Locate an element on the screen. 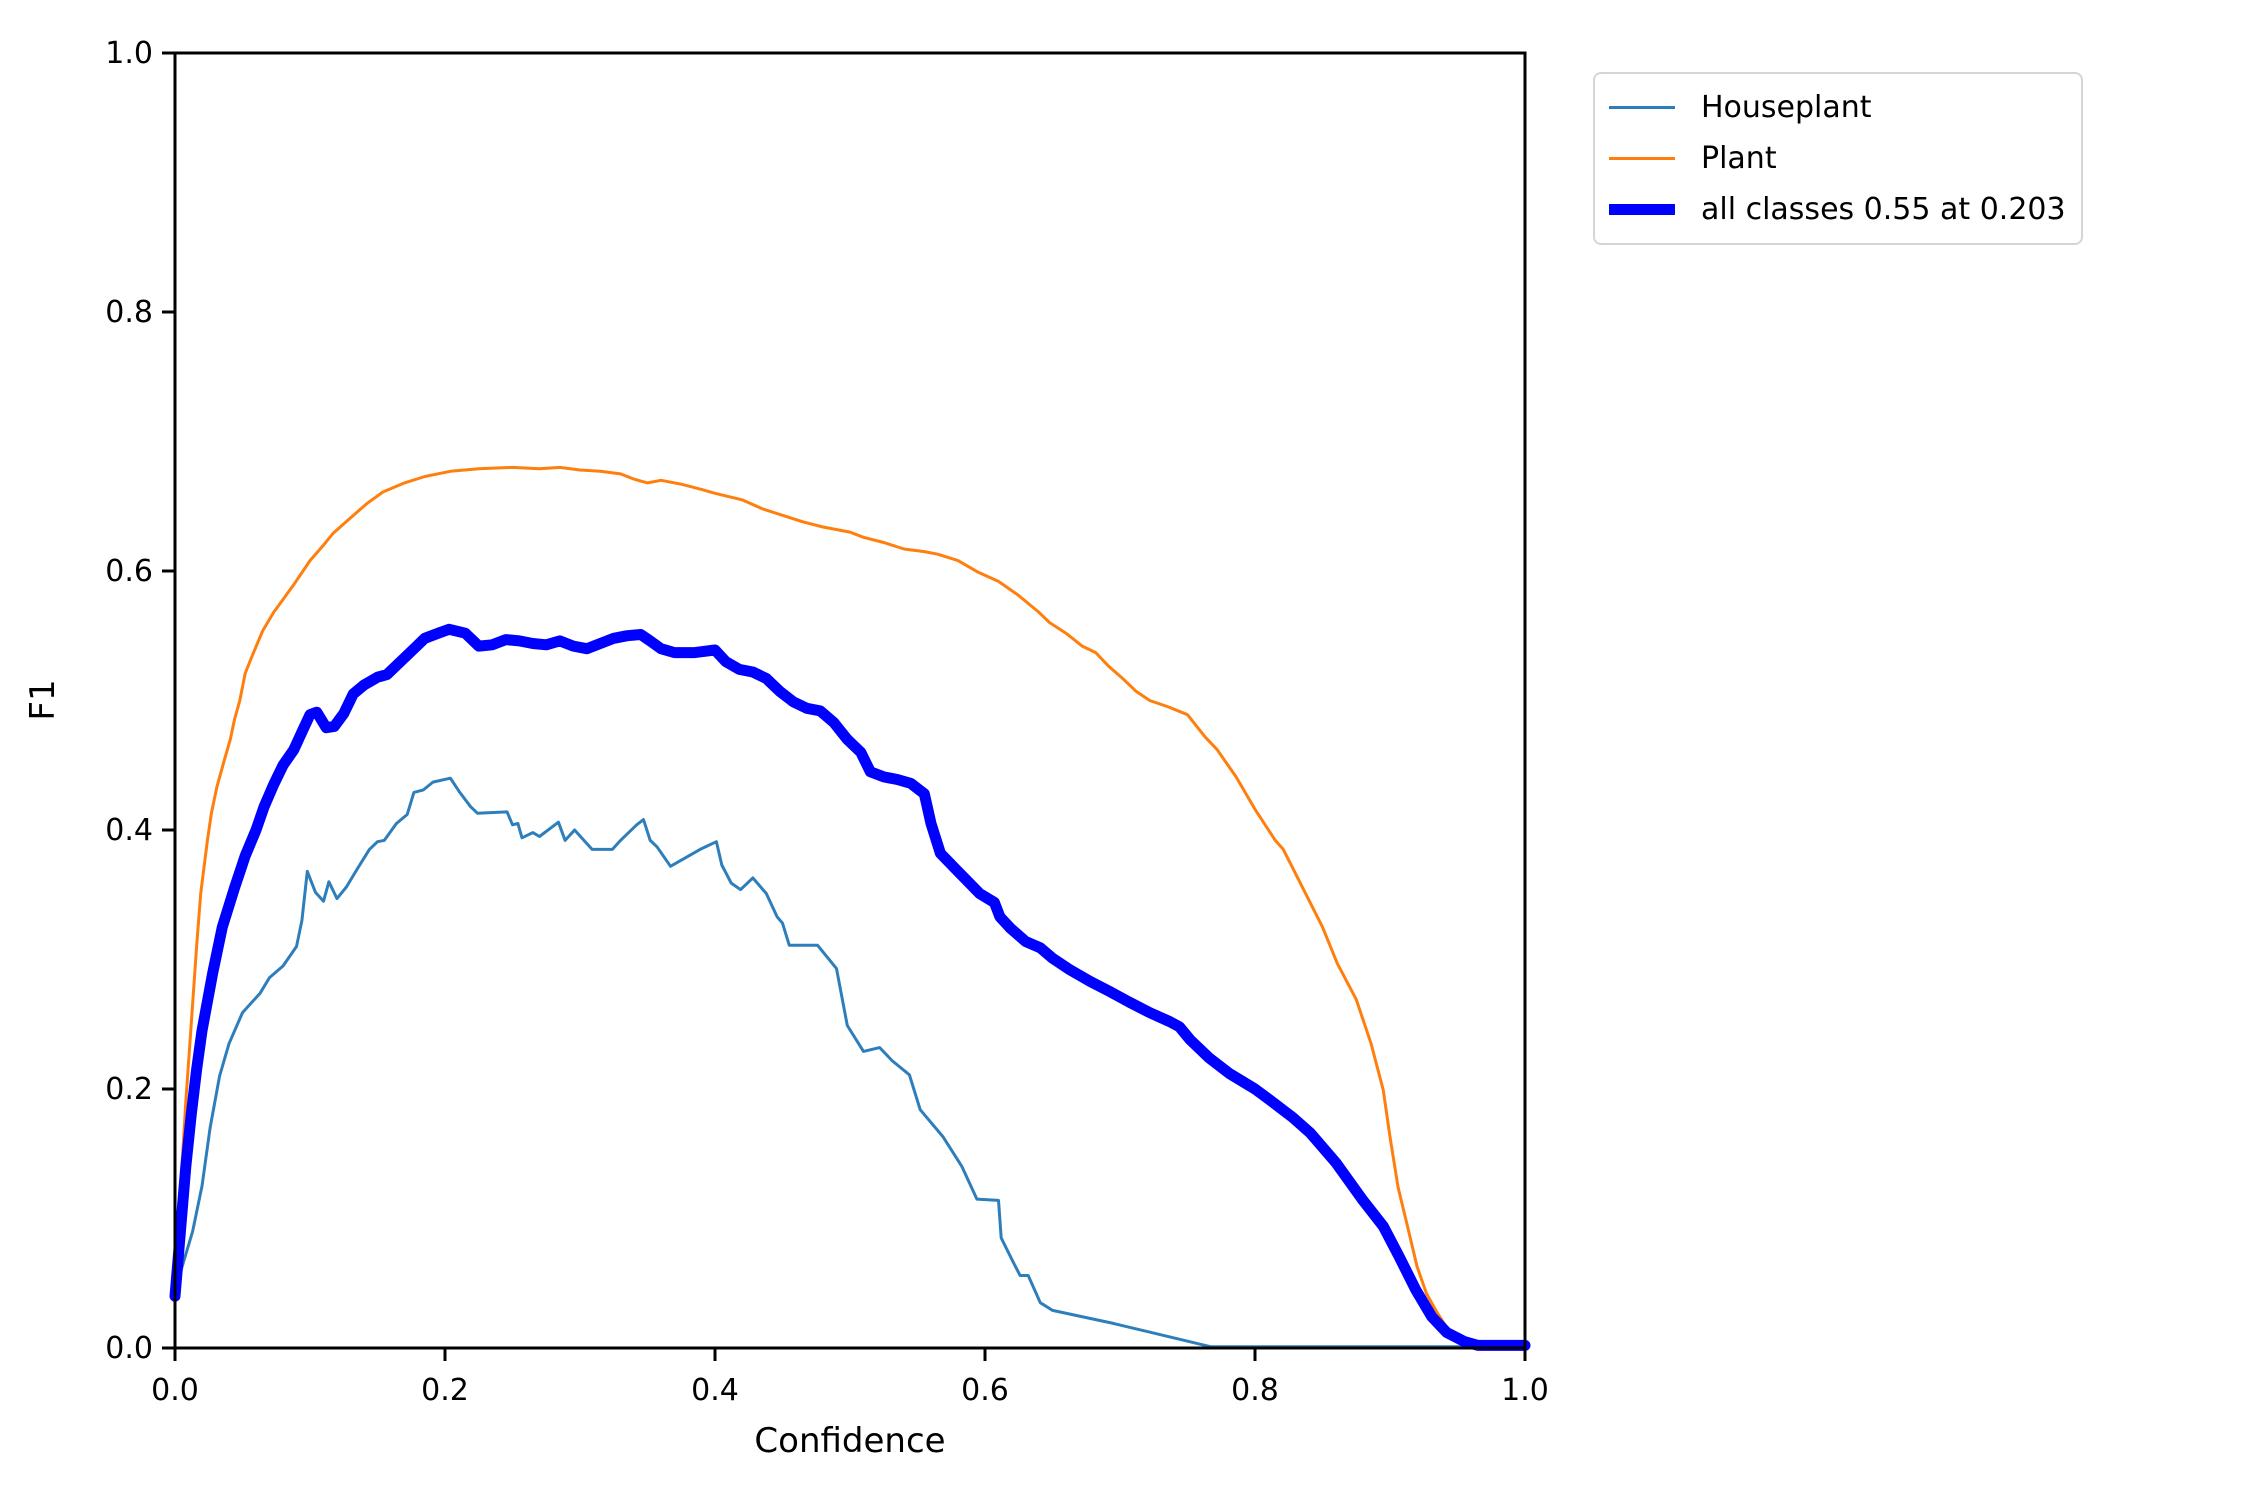 The width and height of the screenshot is (2250, 1500). y-tick-label: 0.2 is located at coordinates (129, 1089).